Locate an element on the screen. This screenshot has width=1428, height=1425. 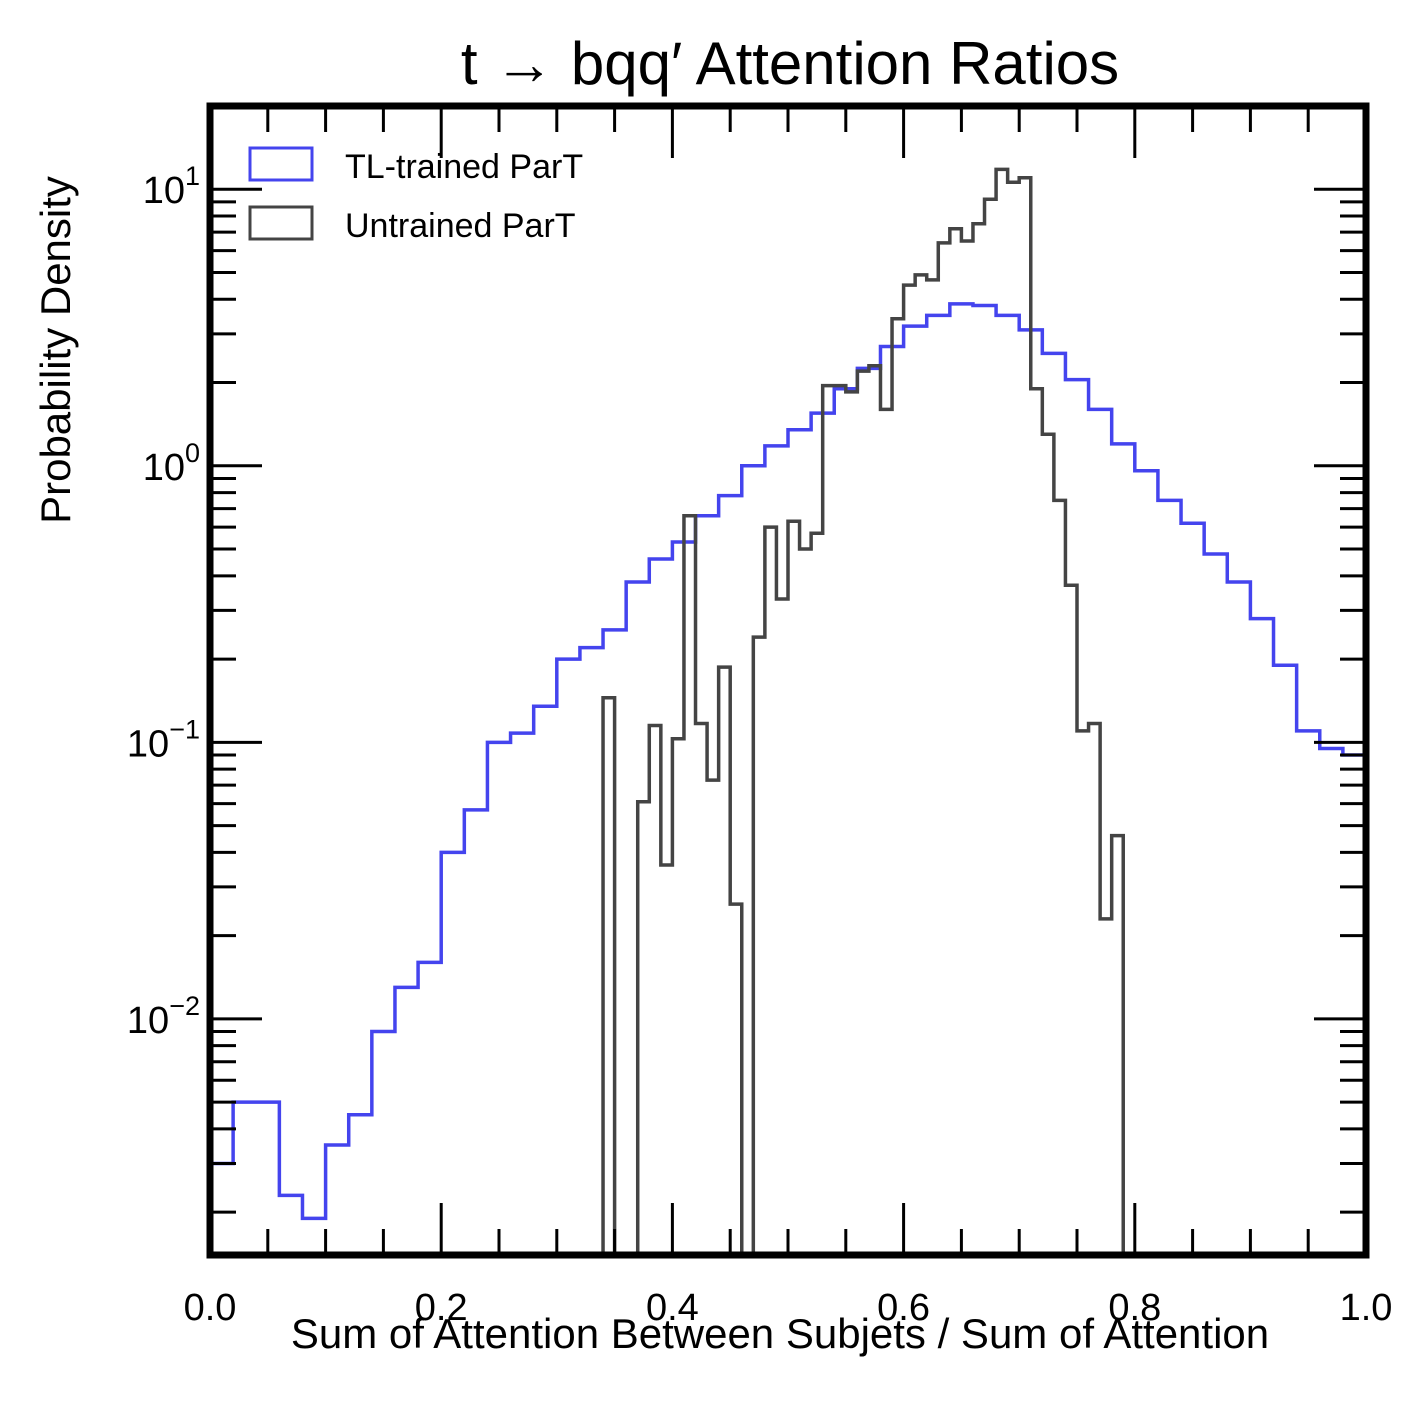
x-tick-label: 0.4 is located at coordinates (672, 1308).